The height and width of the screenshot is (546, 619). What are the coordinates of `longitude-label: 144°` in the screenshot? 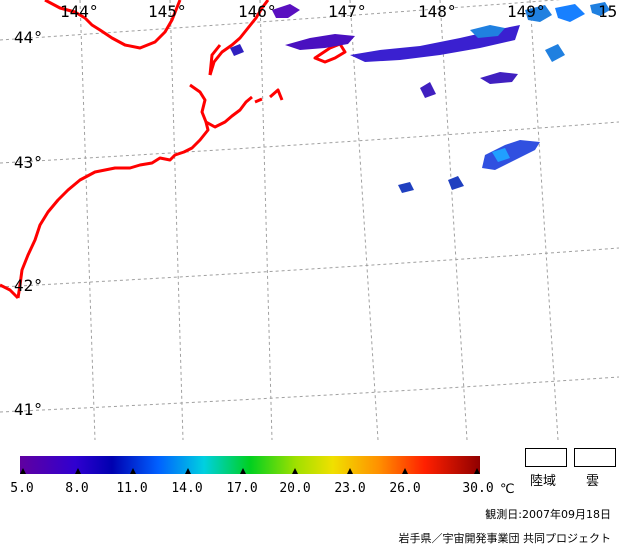 It's located at (79, 11).